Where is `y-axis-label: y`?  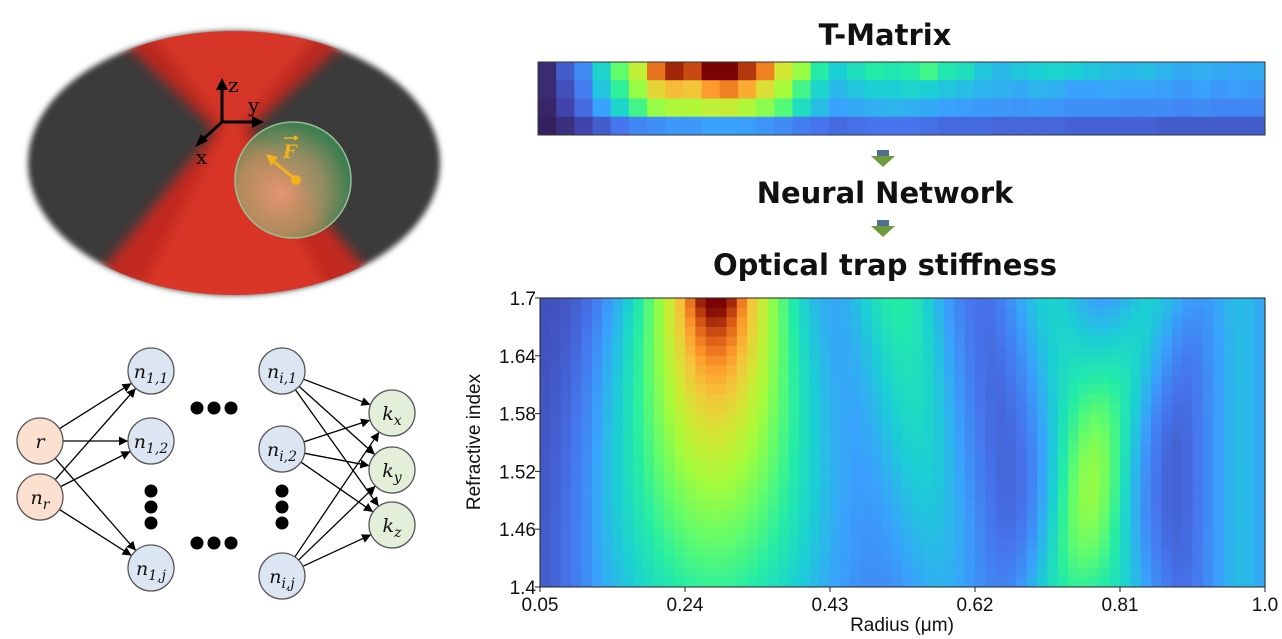
y-axis-label: y is located at coordinates (253, 105).